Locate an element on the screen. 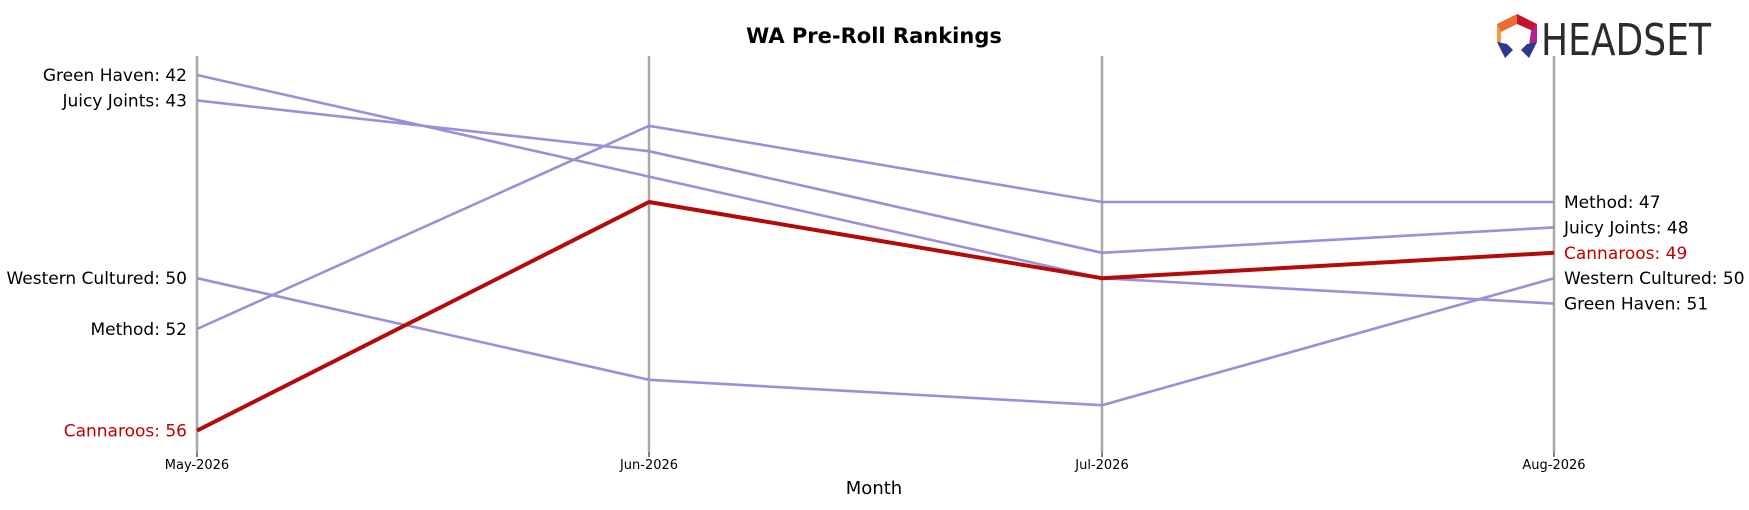 The height and width of the screenshot is (510, 1749). headset-logo: HEADSET is located at coordinates (1604, 40).